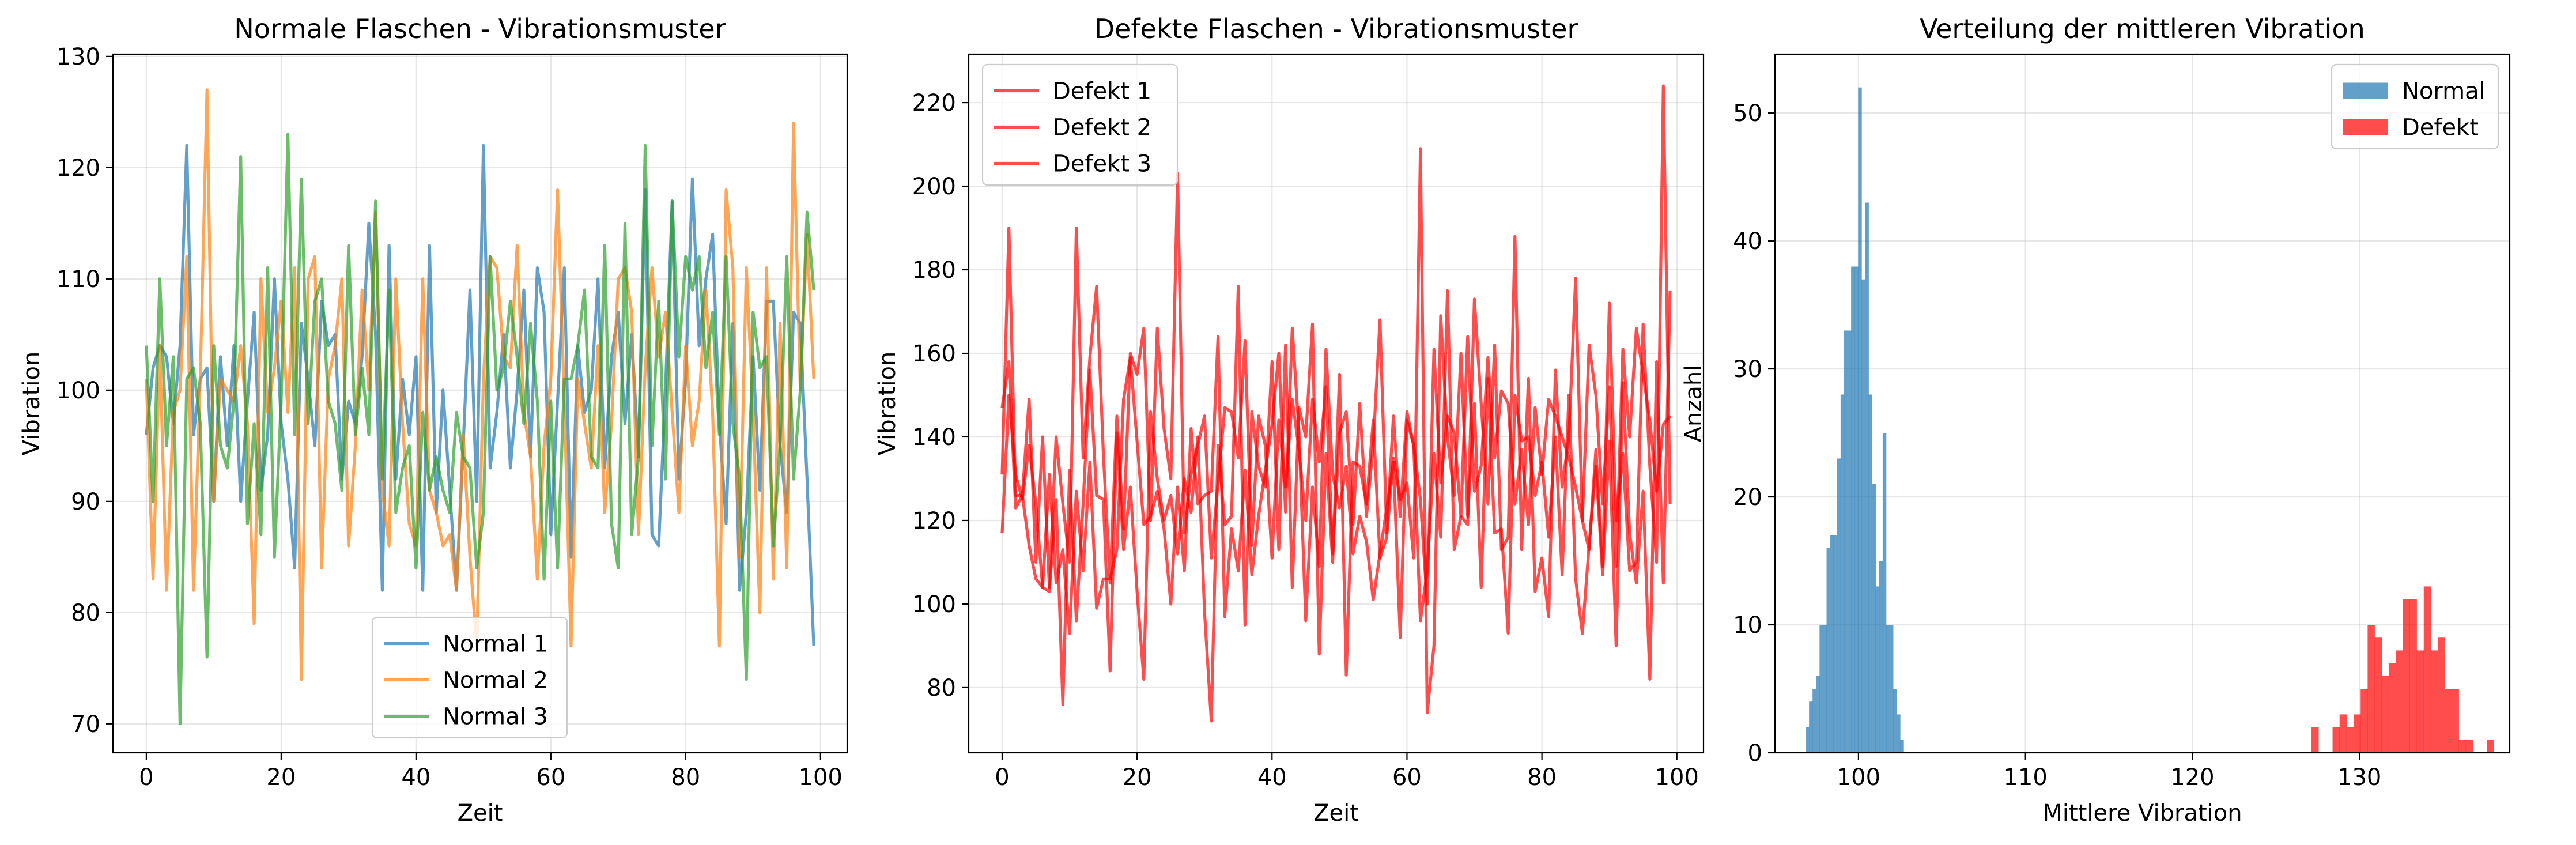 Image resolution: width=2576 pixels, height=845 pixels. What do you see at coordinates (934, 354) in the screenshot?
I see `y-tick-label: 160` at bounding box center [934, 354].